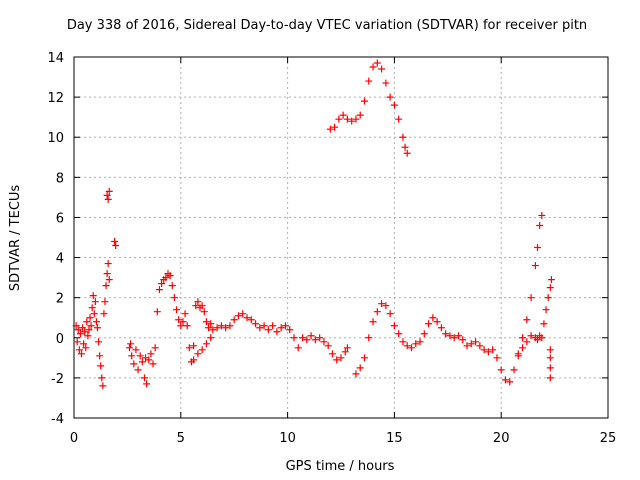 Image resolution: width=640 pixels, height=480 pixels. I want to click on x-tick-label: 20, so click(501, 438).